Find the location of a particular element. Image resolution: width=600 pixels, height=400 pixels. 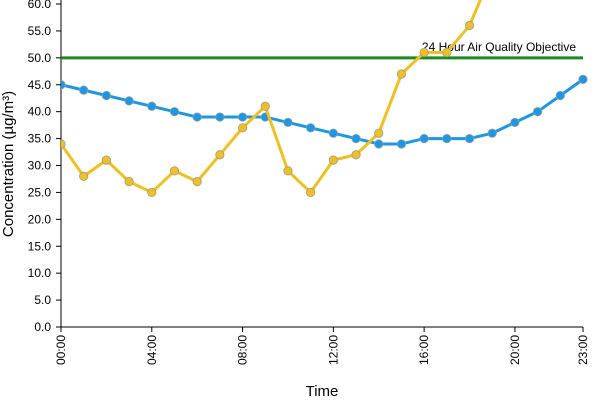

y-tick-label: 40.0 is located at coordinates (40, 112).